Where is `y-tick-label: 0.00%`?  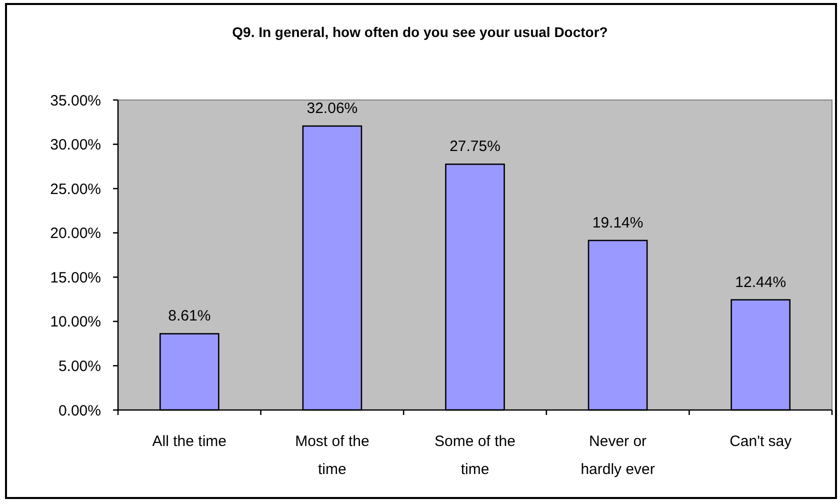 y-tick-label: 0.00% is located at coordinates (79, 411).